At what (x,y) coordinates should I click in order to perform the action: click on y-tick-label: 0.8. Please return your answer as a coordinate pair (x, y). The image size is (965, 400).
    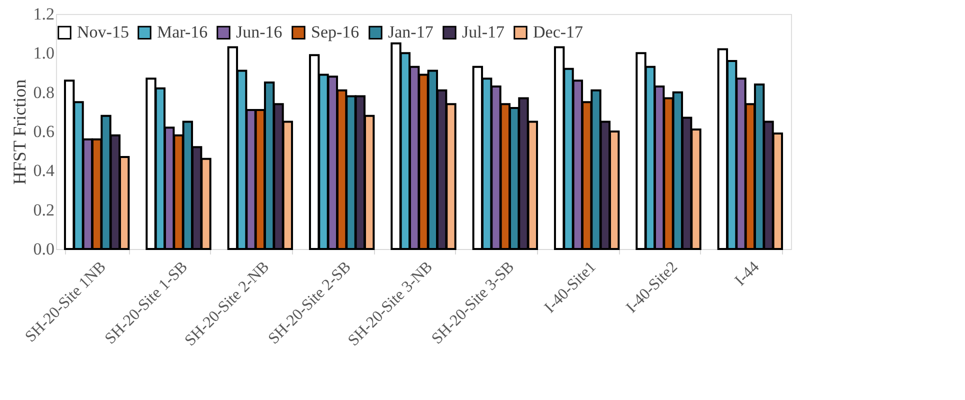
    Looking at the image, I should click on (43, 92).